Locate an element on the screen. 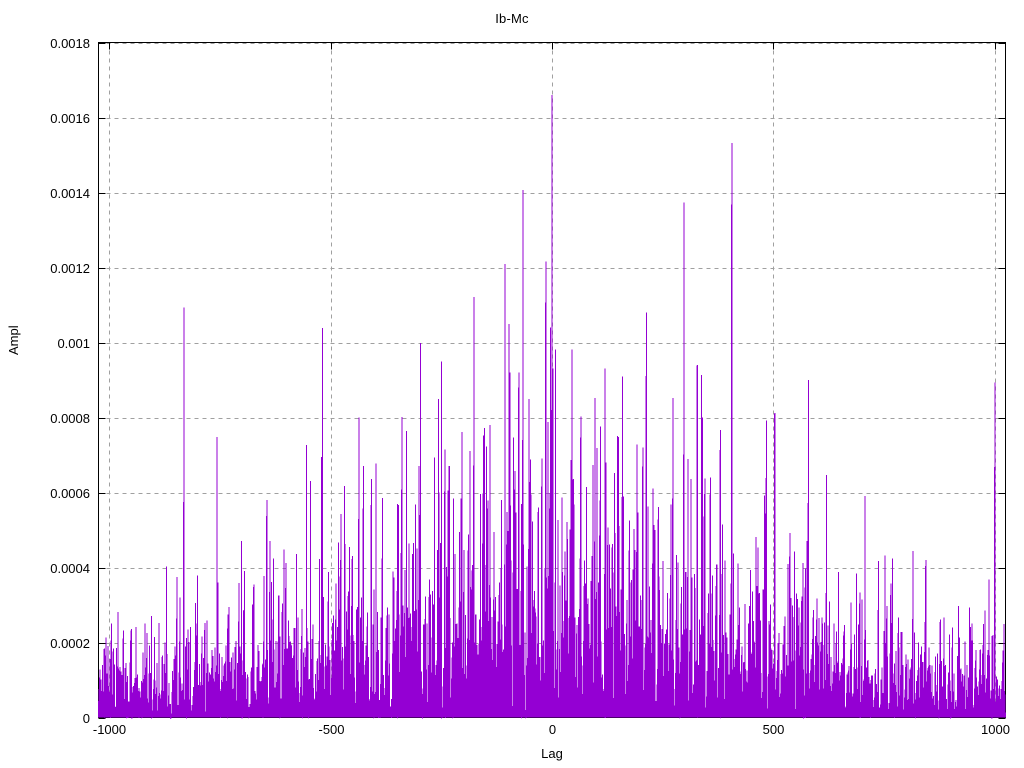 This screenshot has height=768, width=1024. y-tick-label: 0.0002 is located at coordinates (70, 643).